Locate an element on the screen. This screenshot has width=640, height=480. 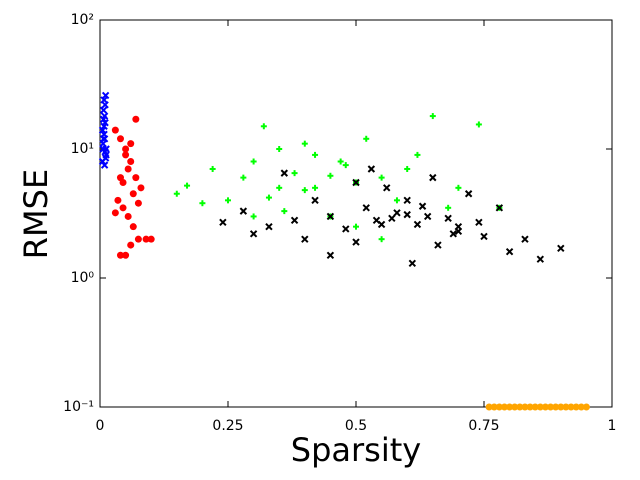
x-axis-label: Sparsity is located at coordinates (356, 450).